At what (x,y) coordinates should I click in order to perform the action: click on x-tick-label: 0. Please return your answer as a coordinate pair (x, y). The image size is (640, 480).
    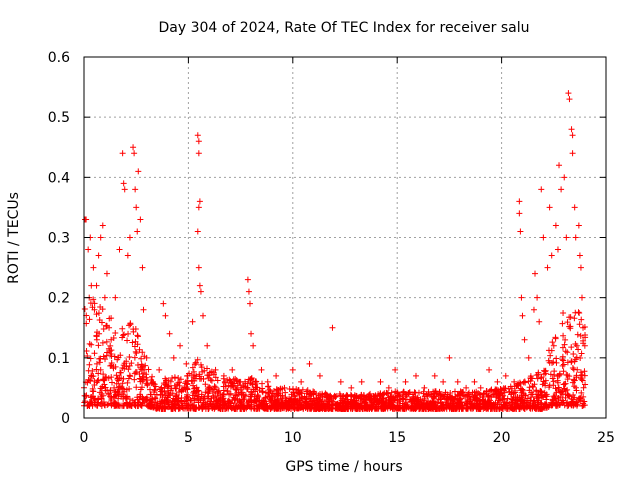
    Looking at the image, I should click on (84, 438).